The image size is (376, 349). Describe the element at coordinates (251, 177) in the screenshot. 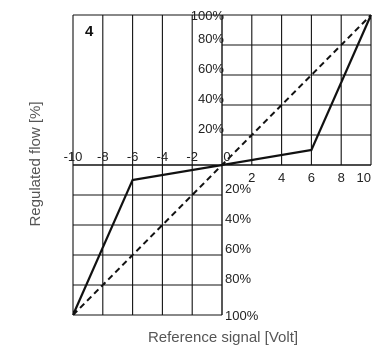

I see `x-tick-label: 2` at that location.